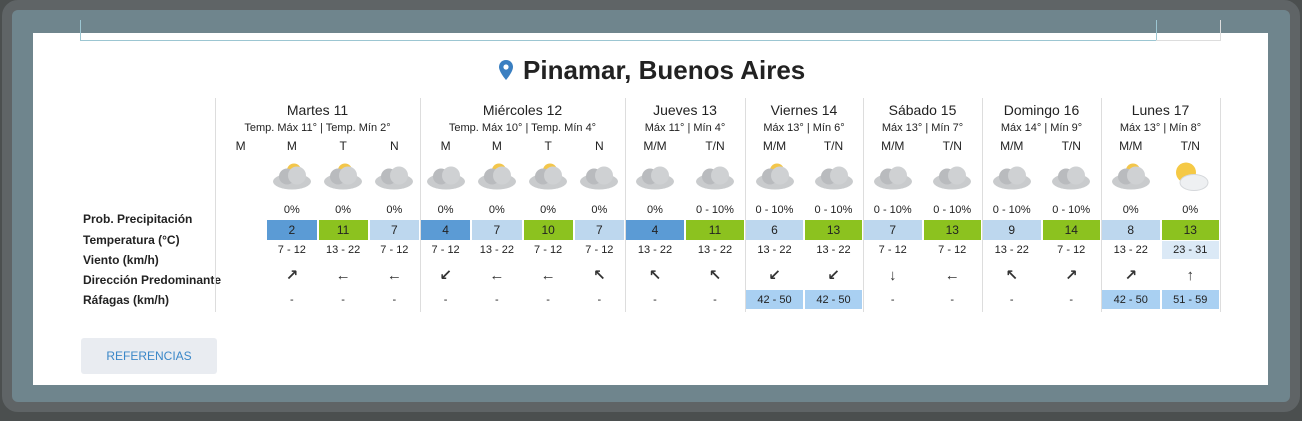 This screenshot has height=421, width=1302. Describe the element at coordinates (804, 128) in the screenshot. I see `day-summary: Máx 13° | Mín 6°` at that location.